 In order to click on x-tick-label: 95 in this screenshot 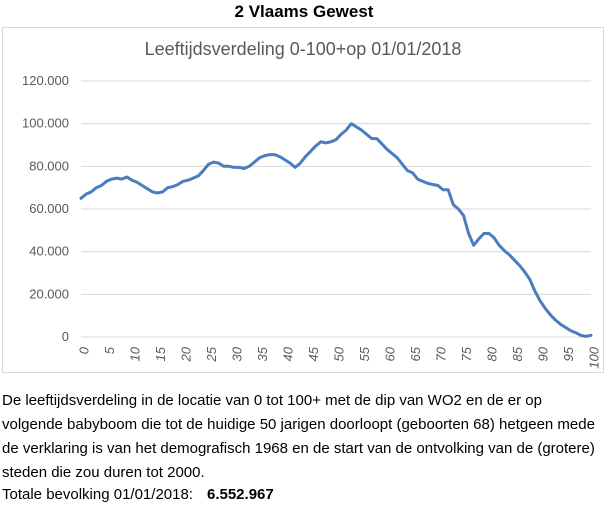, I will do `click(568, 353)`.